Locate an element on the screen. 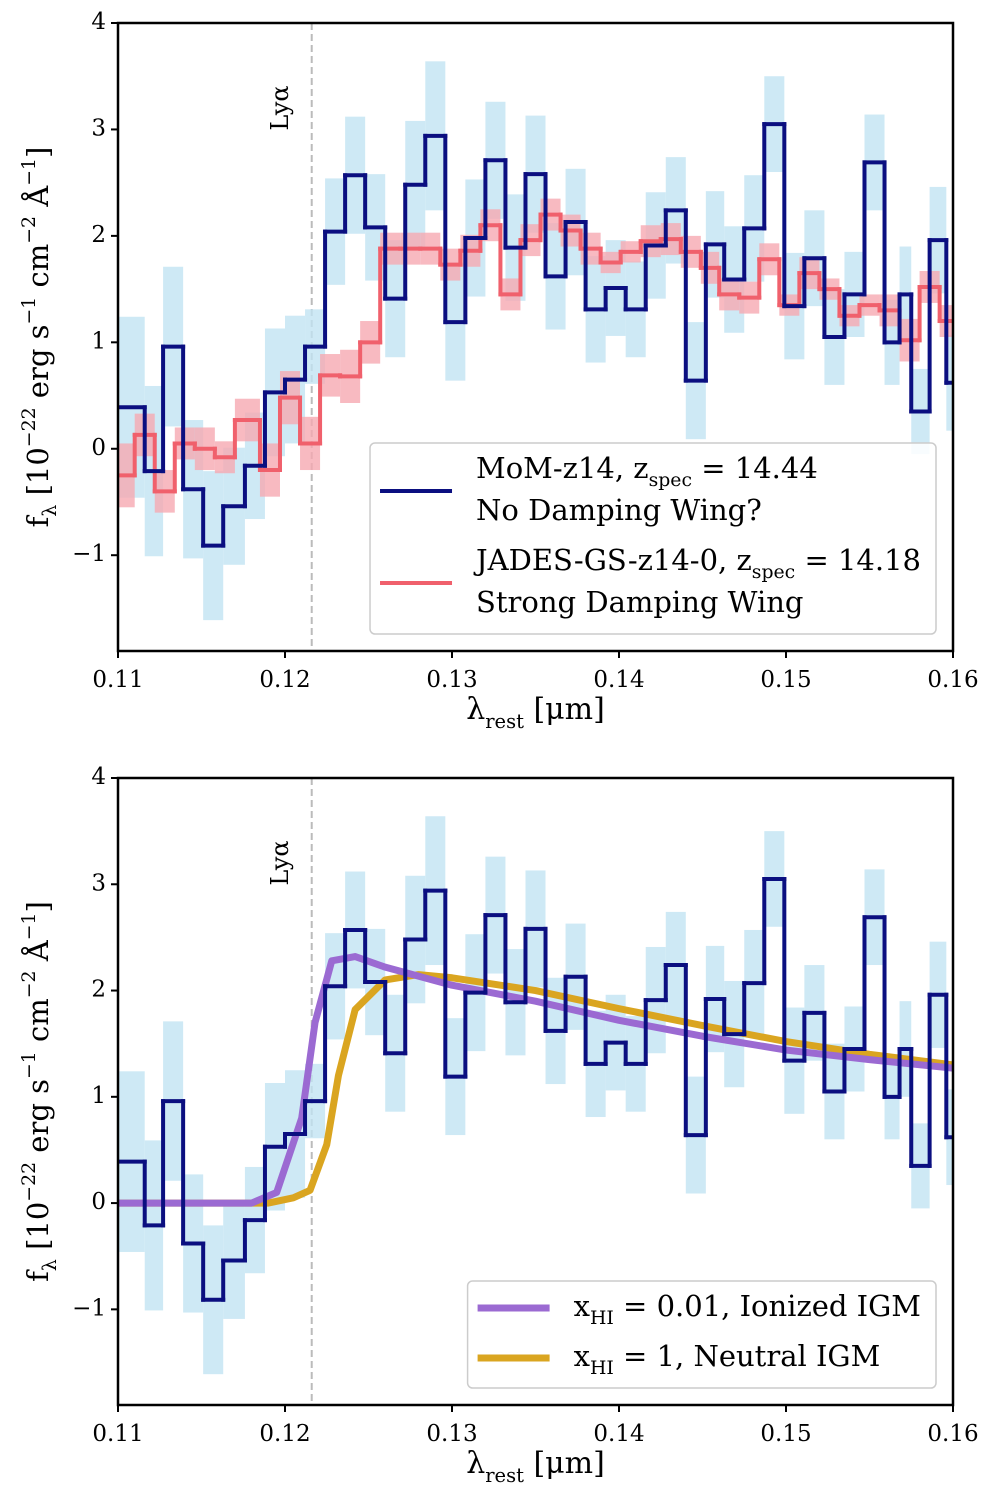 Image resolution: width=997 pixels, height=1496 pixels. text-part: = 14.18 is located at coordinates (858, 560).